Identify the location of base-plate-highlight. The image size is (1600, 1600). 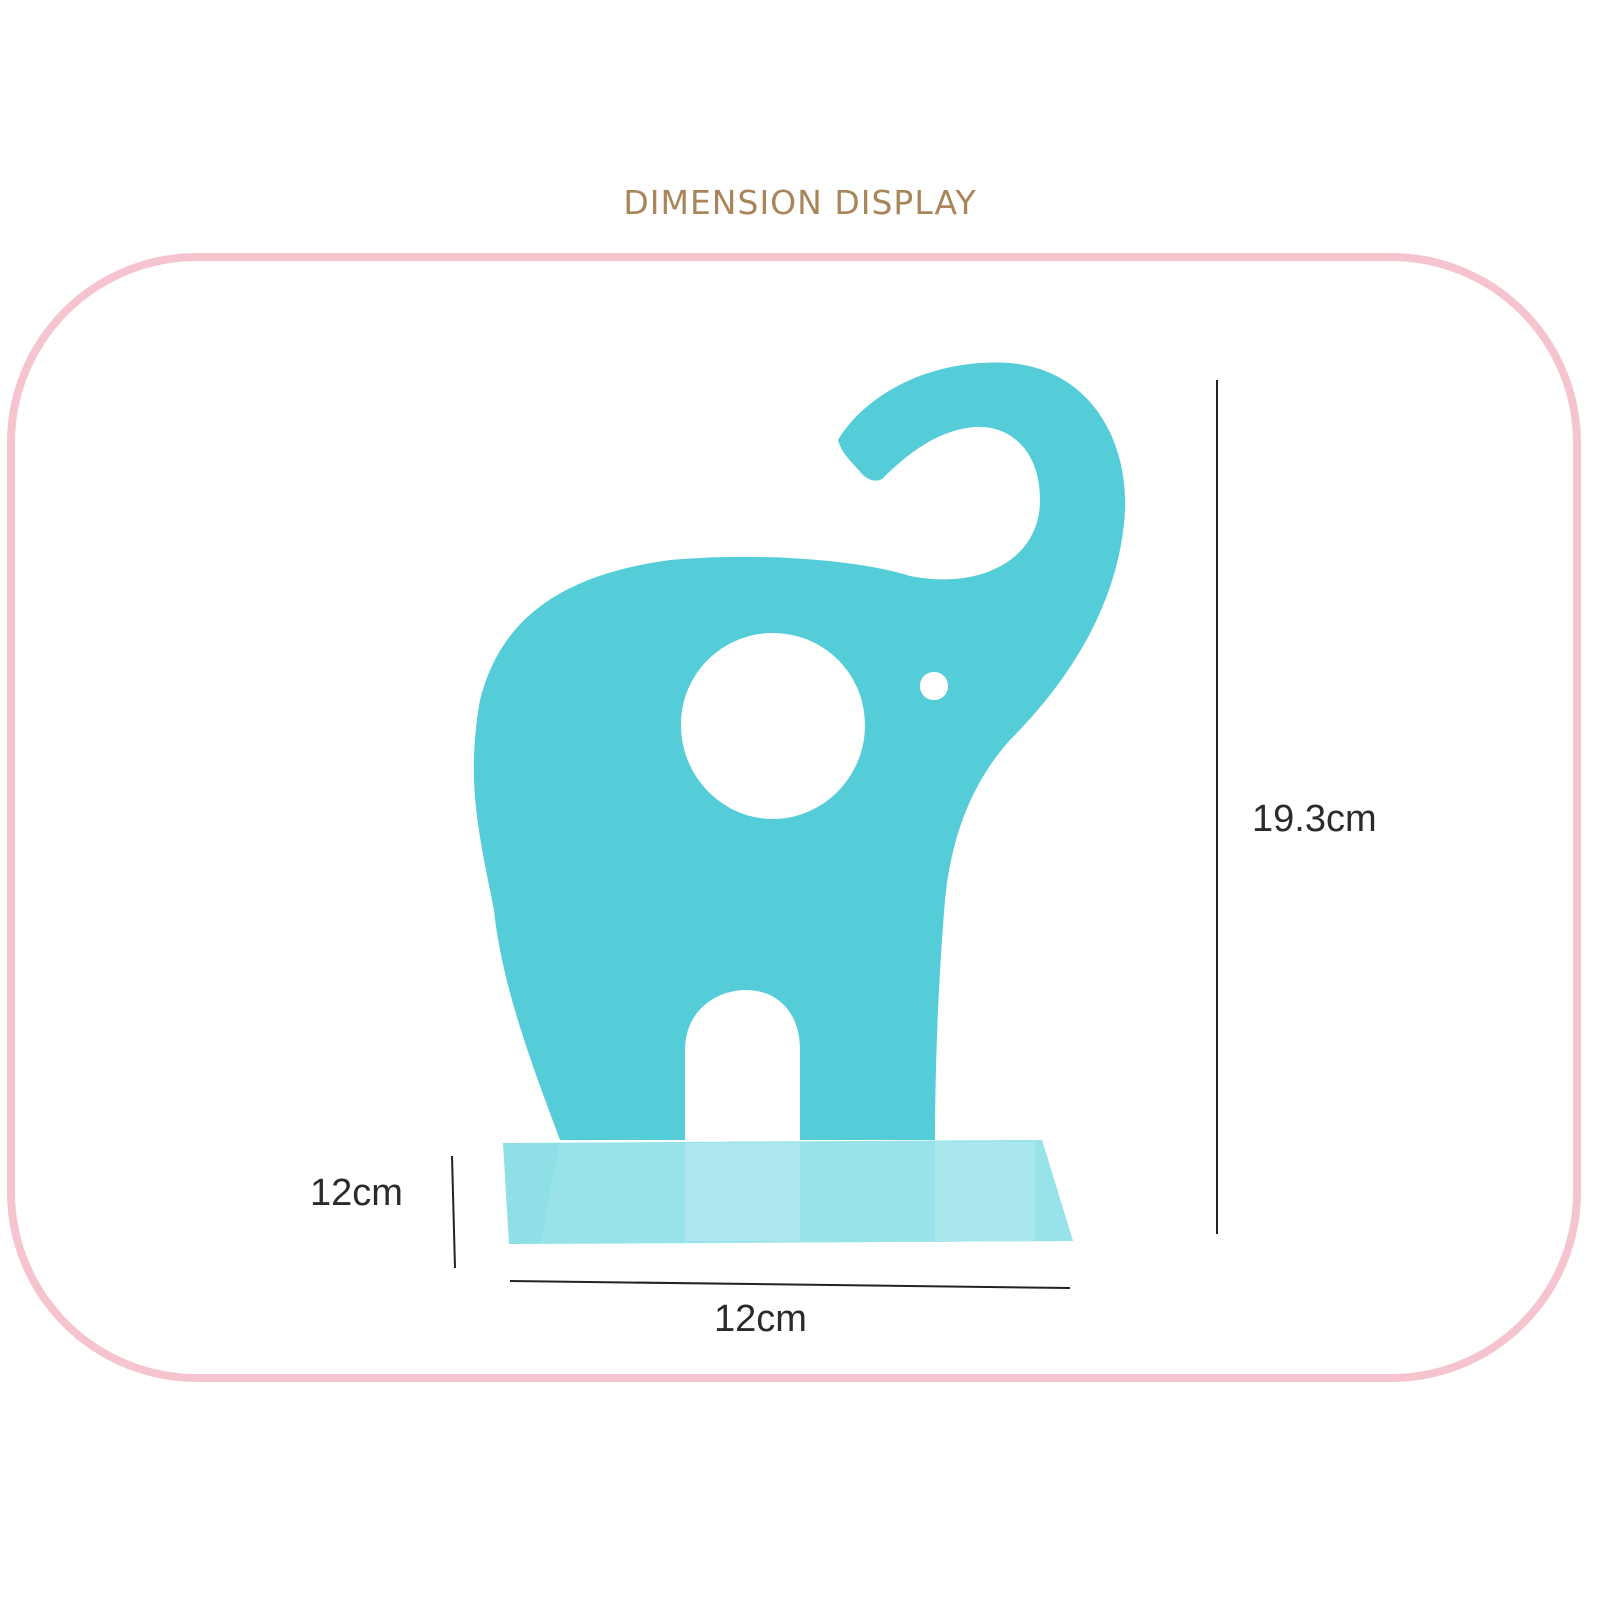
(806, 1192).